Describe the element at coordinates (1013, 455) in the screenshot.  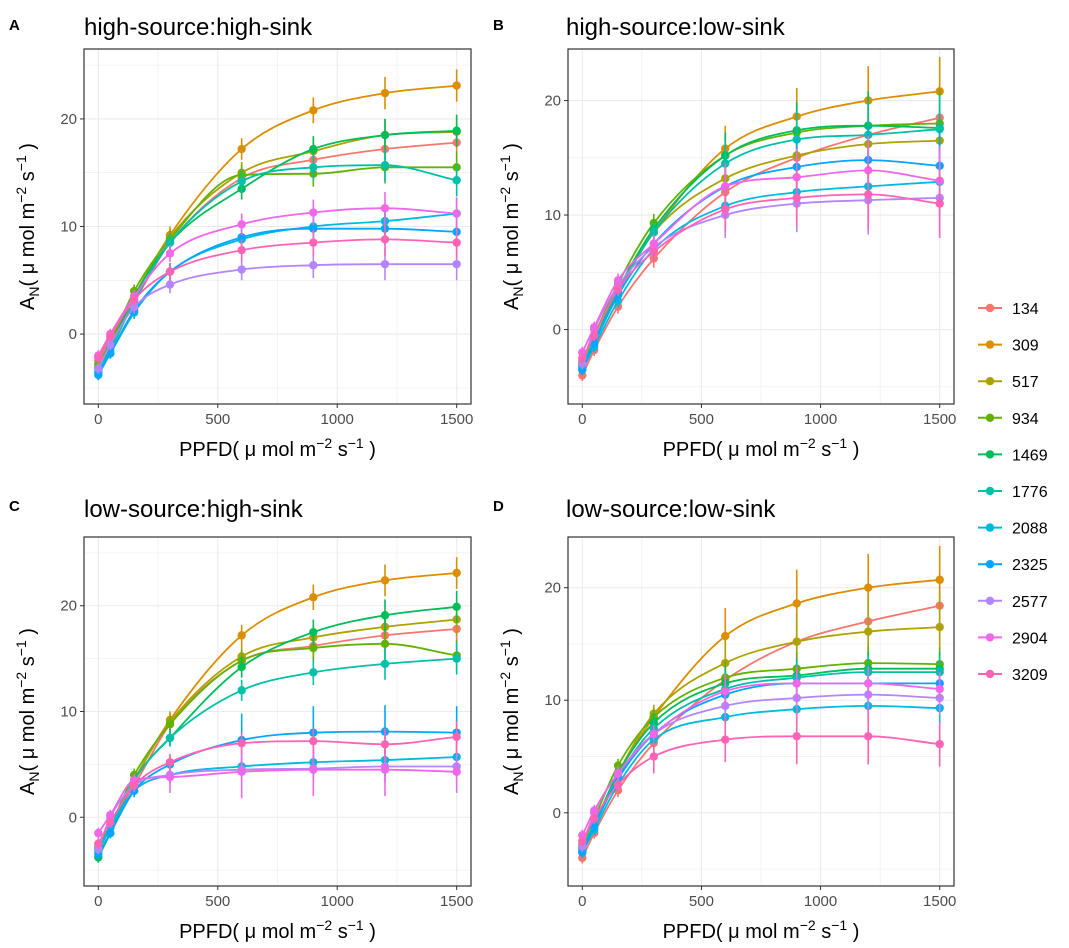
I see `legend-item-1469: 1469` at that location.